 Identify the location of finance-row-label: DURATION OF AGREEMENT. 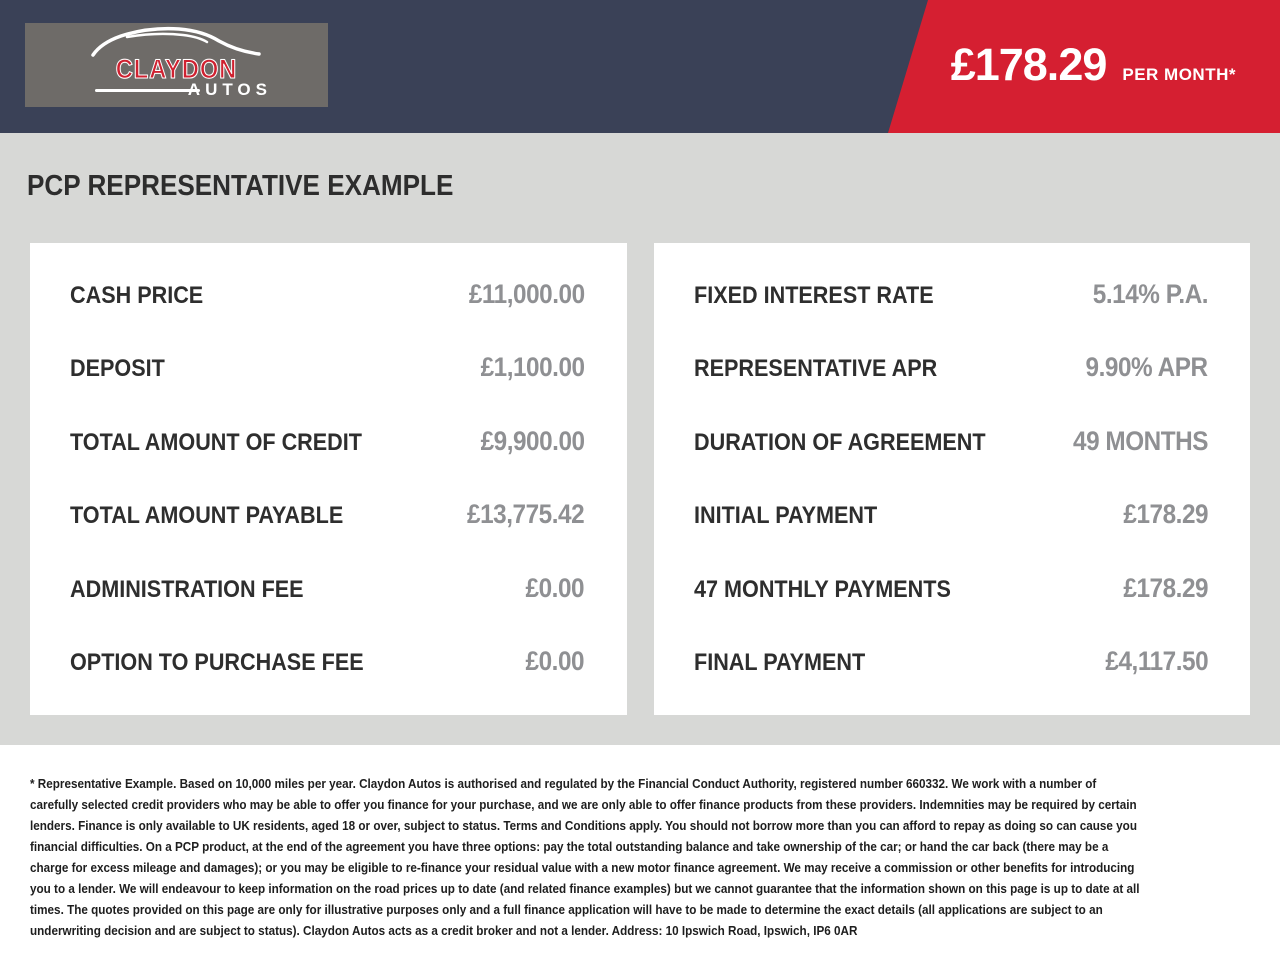
(839, 442).